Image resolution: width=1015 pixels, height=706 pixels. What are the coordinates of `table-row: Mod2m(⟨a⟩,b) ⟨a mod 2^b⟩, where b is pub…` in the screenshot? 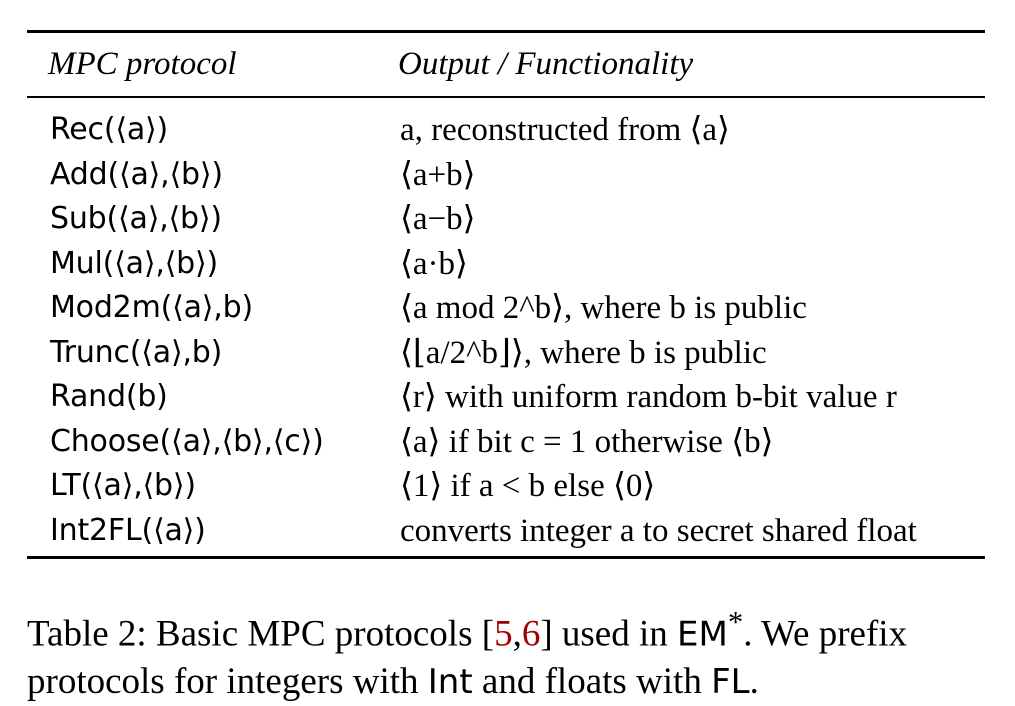 It's located at (507, 308).